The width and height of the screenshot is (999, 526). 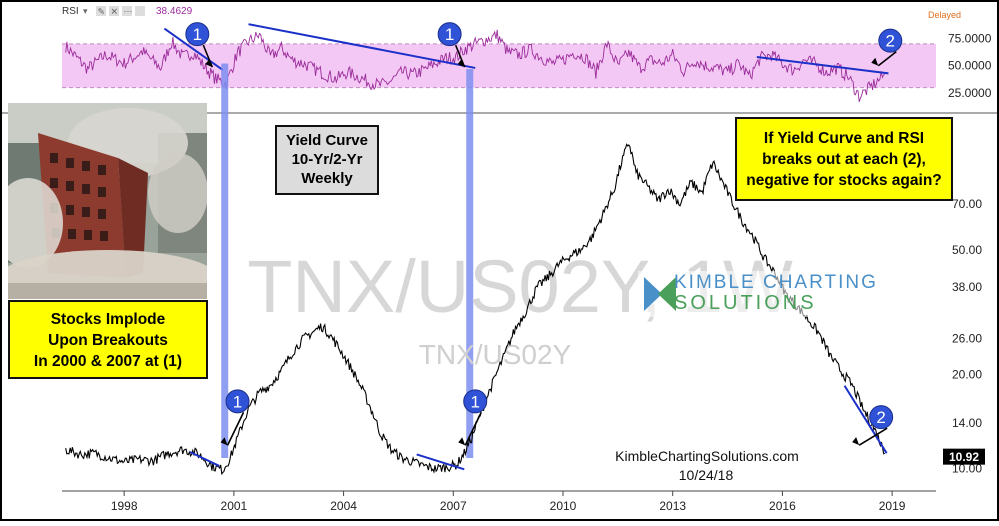 I want to click on last-value-label: 10.92, so click(x=964, y=457).